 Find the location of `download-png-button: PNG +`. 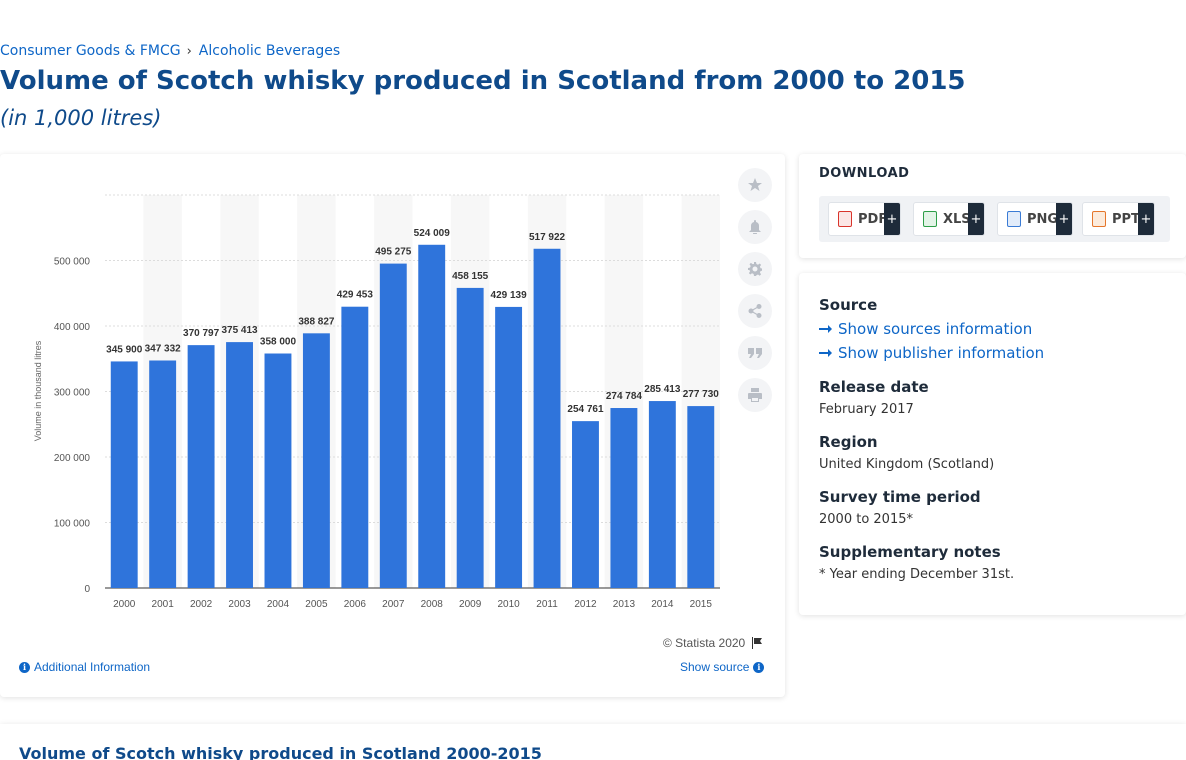

download-png-button: PNG + is located at coordinates (1035, 219).